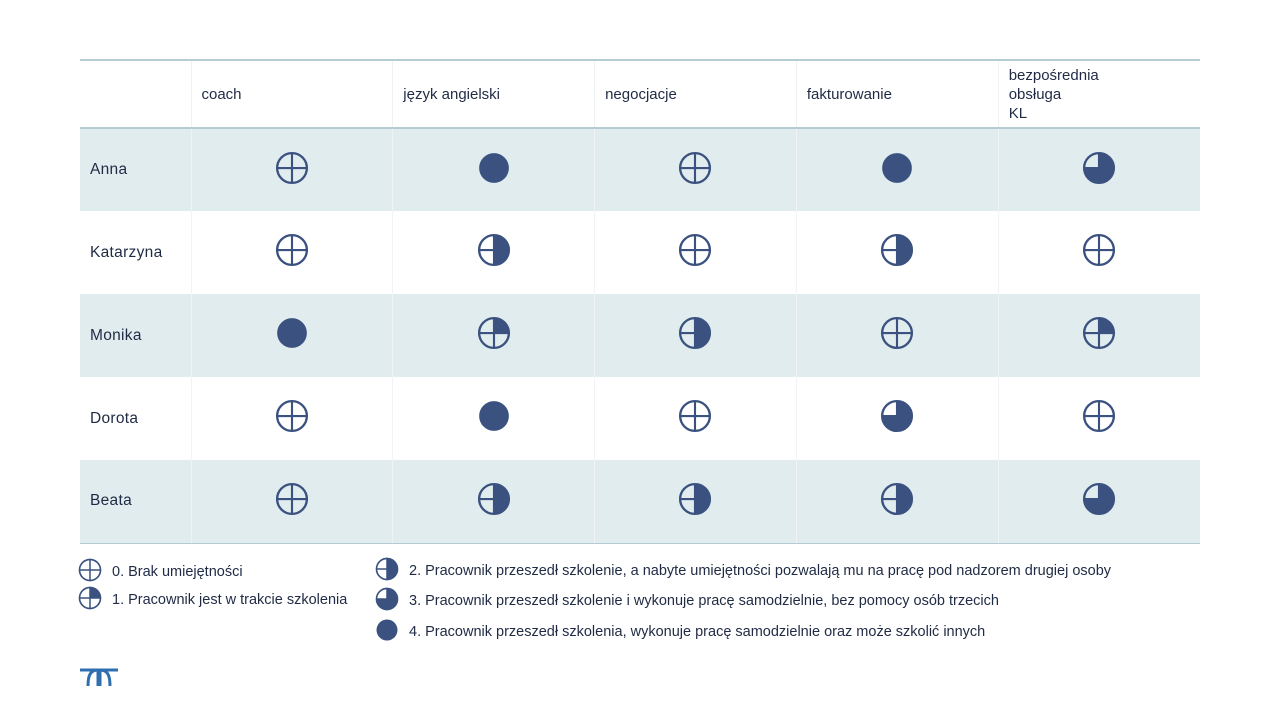  What do you see at coordinates (135, 502) in the screenshot?
I see `employee-name: Beata` at bounding box center [135, 502].